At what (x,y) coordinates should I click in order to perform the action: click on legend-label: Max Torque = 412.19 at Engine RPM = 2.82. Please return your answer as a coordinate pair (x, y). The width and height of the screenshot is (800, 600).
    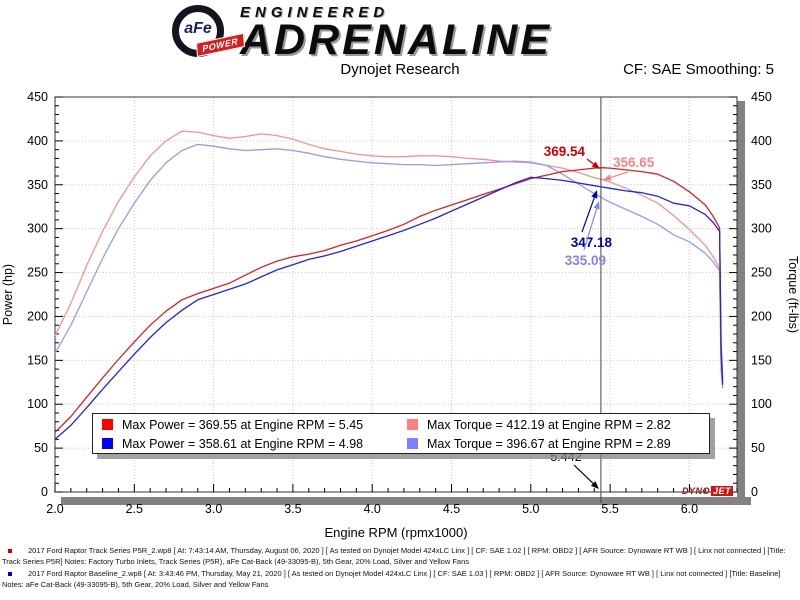
    Looking at the image, I should click on (549, 424).